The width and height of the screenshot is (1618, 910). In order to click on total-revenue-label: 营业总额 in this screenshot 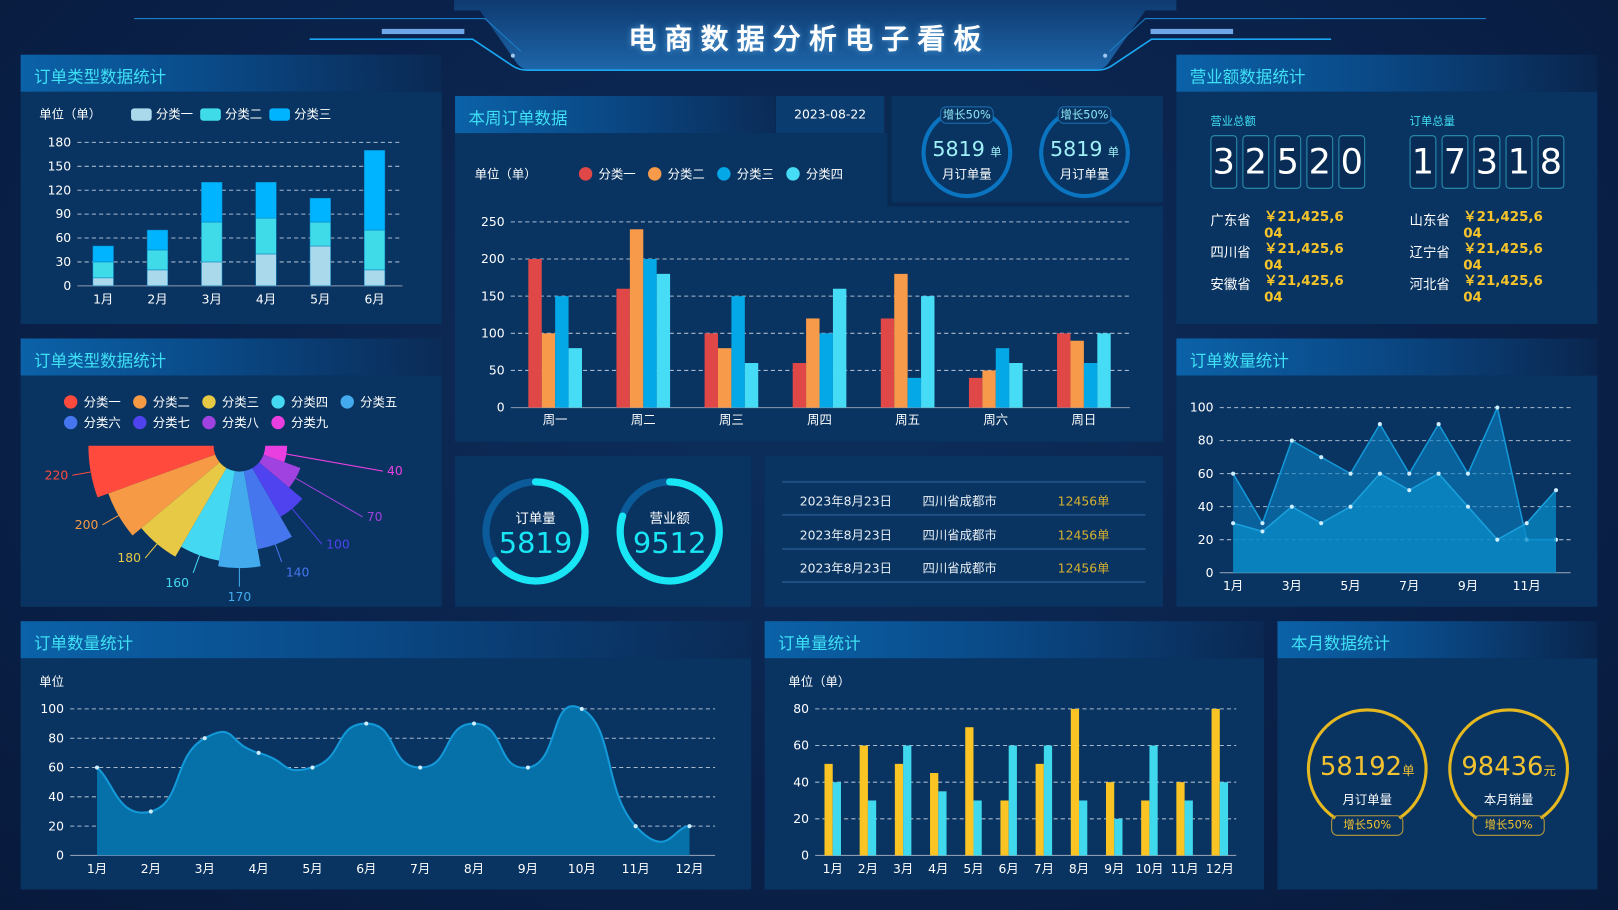, I will do `click(1233, 121)`.